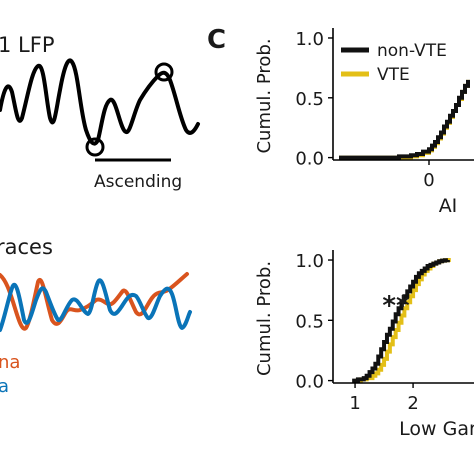  Describe the element at coordinates (138, 182) in the screenshot. I see `ascending-label: Ascending` at that location.